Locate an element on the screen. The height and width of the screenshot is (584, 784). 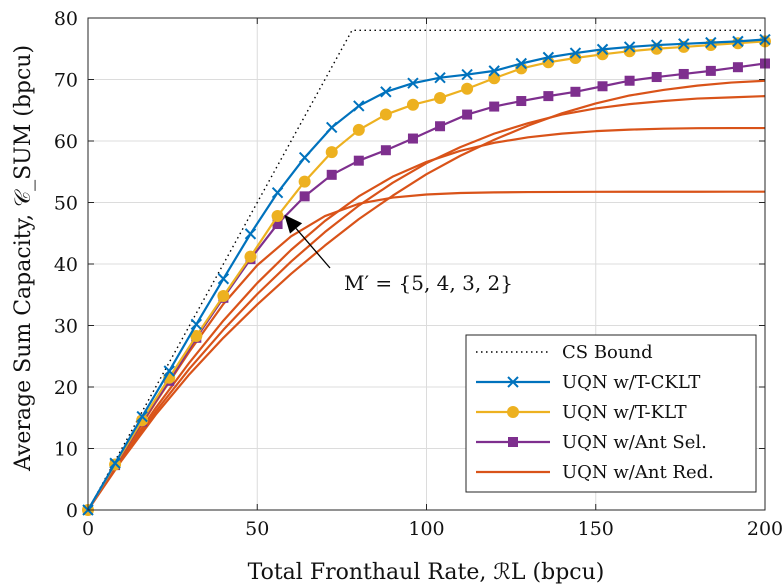
legend-entry: UQN w/T-CKLT is located at coordinates (588, 382).